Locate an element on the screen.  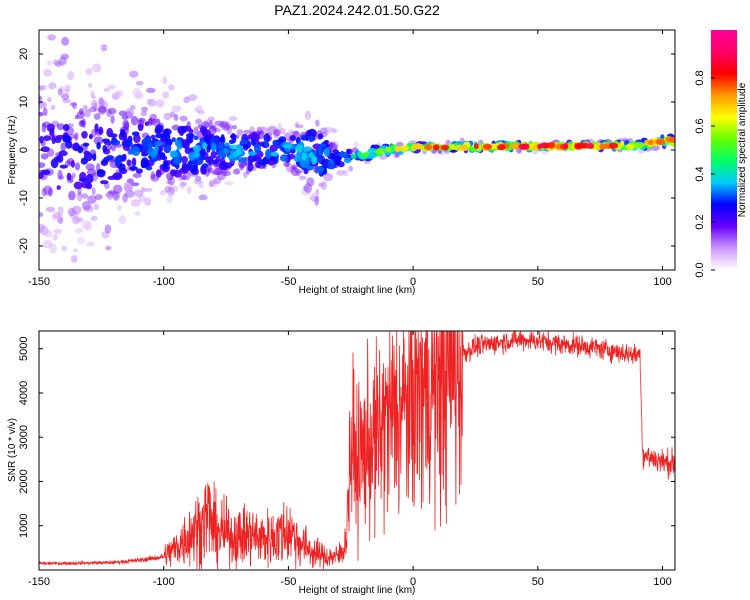
y-tick-label: 10 is located at coordinates (24, 102).